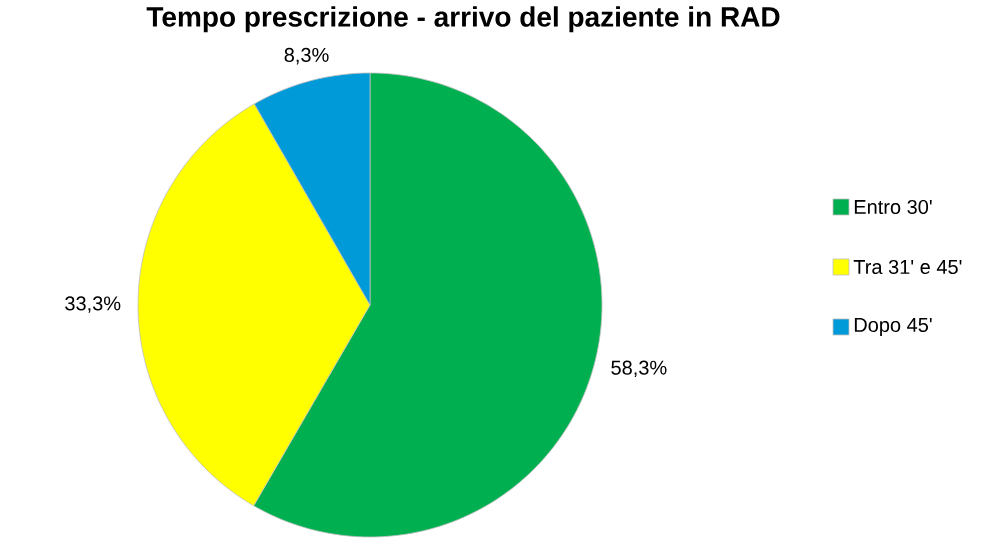 The width and height of the screenshot is (1007, 548). What do you see at coordinates (907, 267) in the screenshot?
I see `legend-label: Tra 31' e 45'` at bounding box center [907, 267].